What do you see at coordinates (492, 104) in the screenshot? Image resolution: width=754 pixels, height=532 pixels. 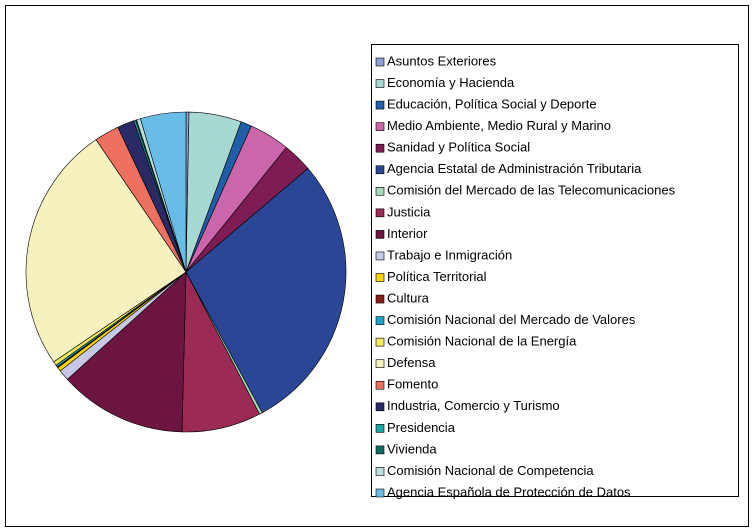 I see `legend-label: Educación, Política Social y Deporte` at bounding box center [492, 104].